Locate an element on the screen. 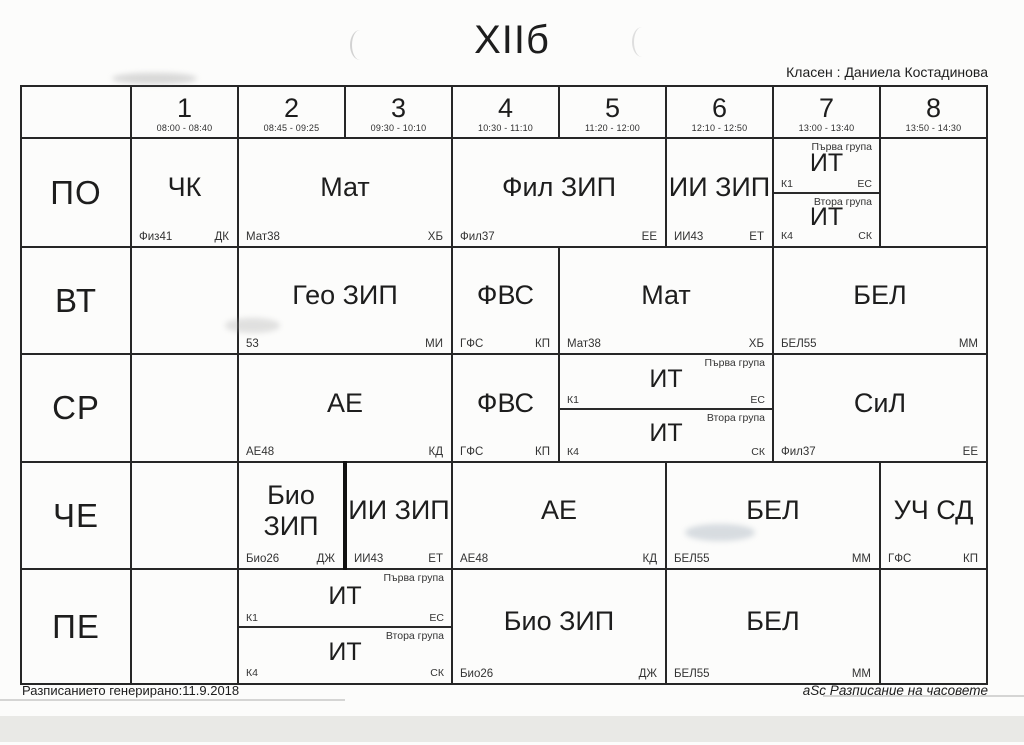 The width and height of the screenshot is (1024, 745). period-number: 6 is located at coordinates (719, 107).